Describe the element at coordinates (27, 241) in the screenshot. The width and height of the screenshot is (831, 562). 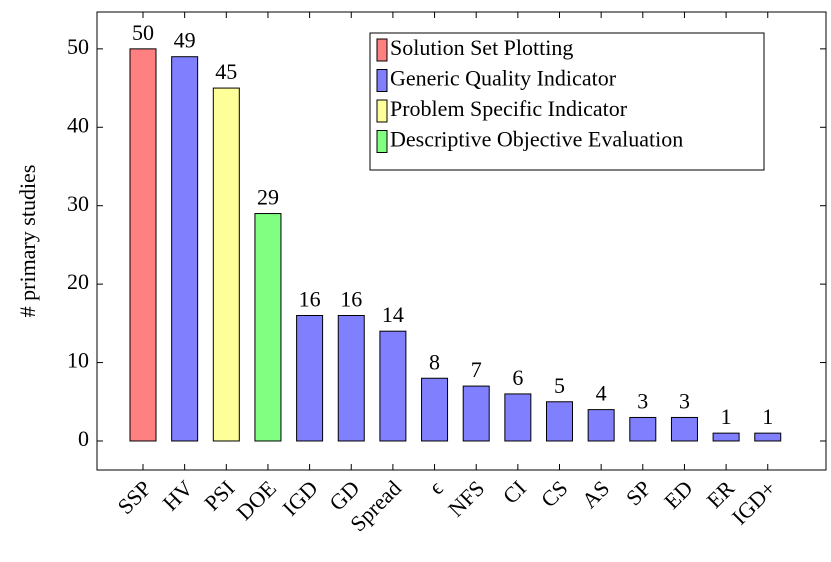
I see `y-axis-label: # primary studies` at that location.